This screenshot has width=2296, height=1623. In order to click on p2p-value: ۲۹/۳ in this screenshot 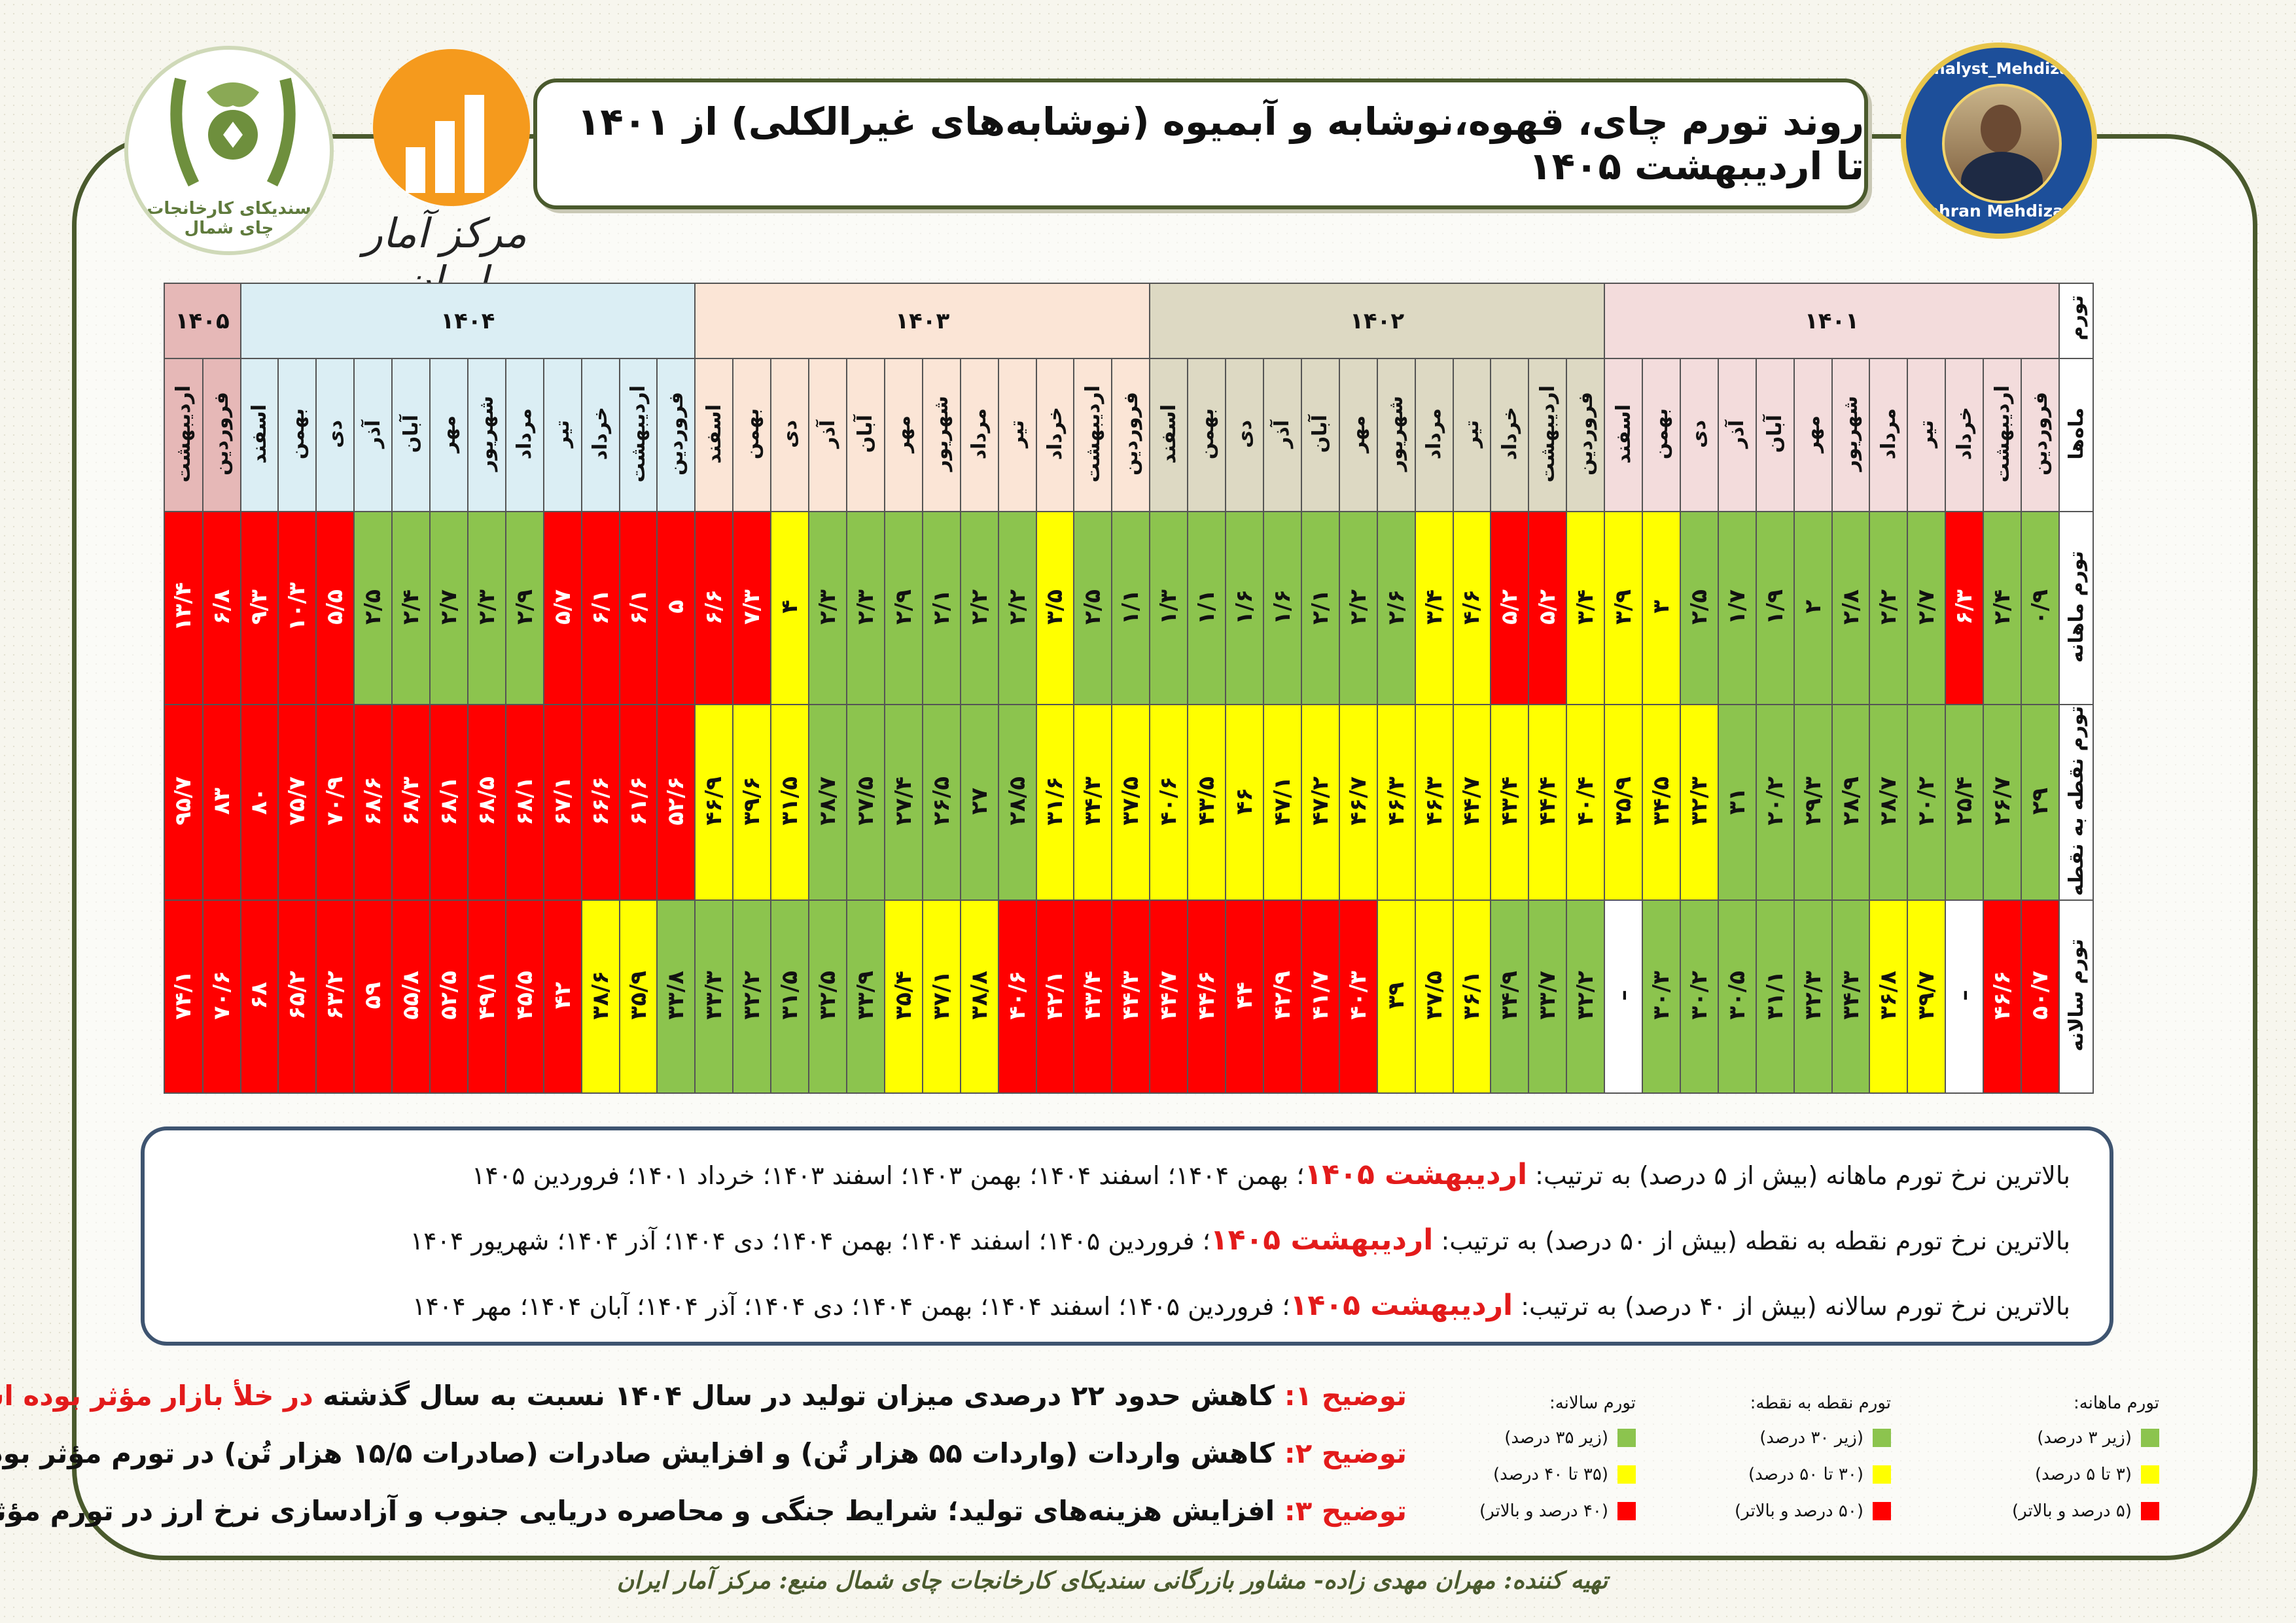, I will do `click(1813, 802)`.